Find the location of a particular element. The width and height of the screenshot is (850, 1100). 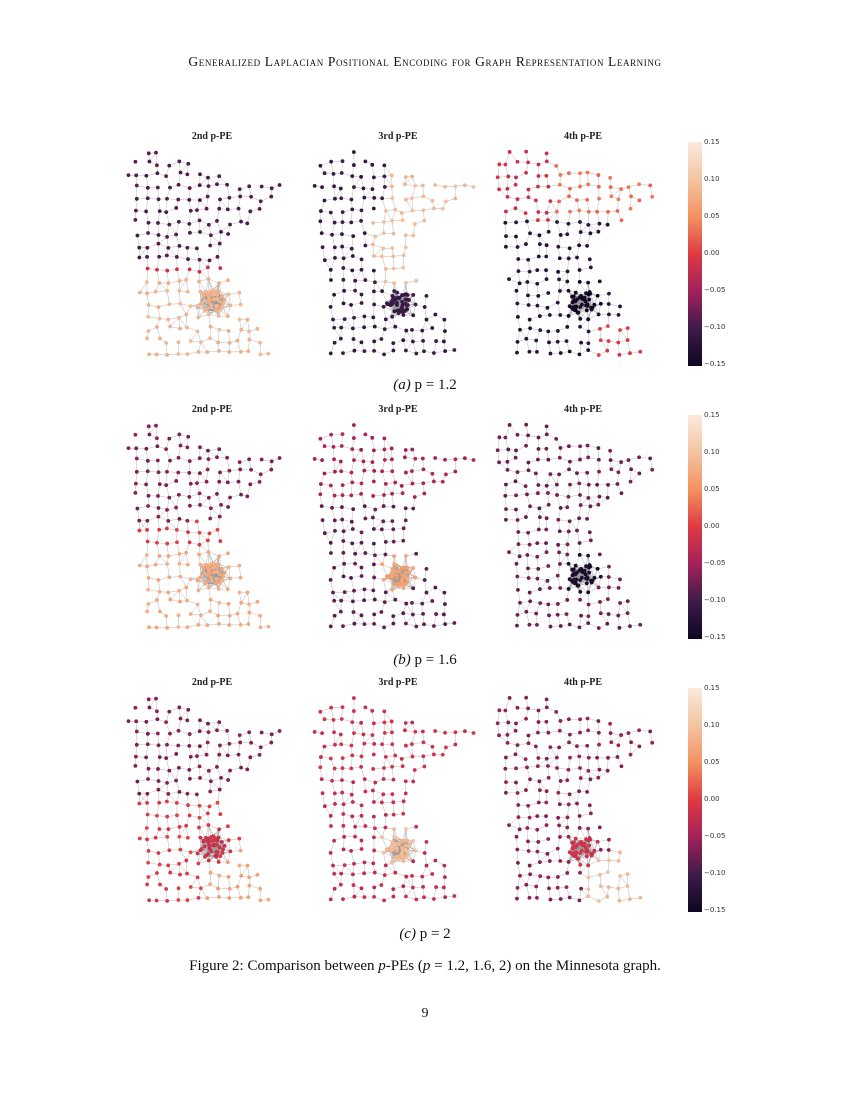

colorbar-tick: 0.00 is located at coordinates (712, 253).